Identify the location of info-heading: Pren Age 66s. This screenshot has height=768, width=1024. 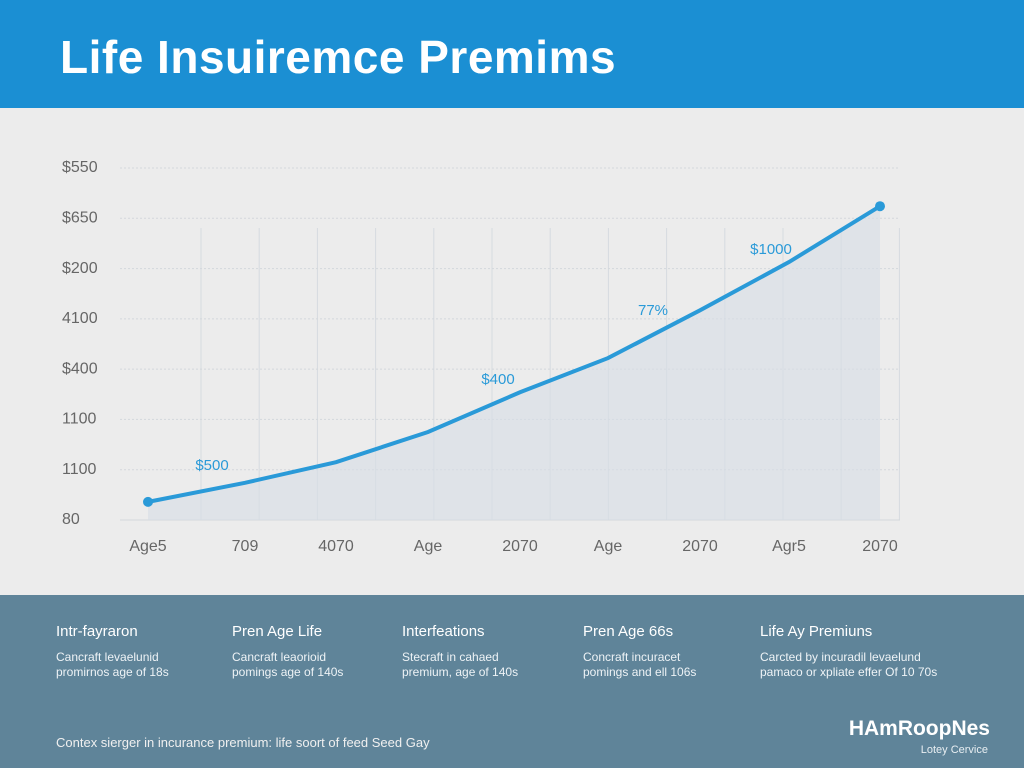
(628, 631).